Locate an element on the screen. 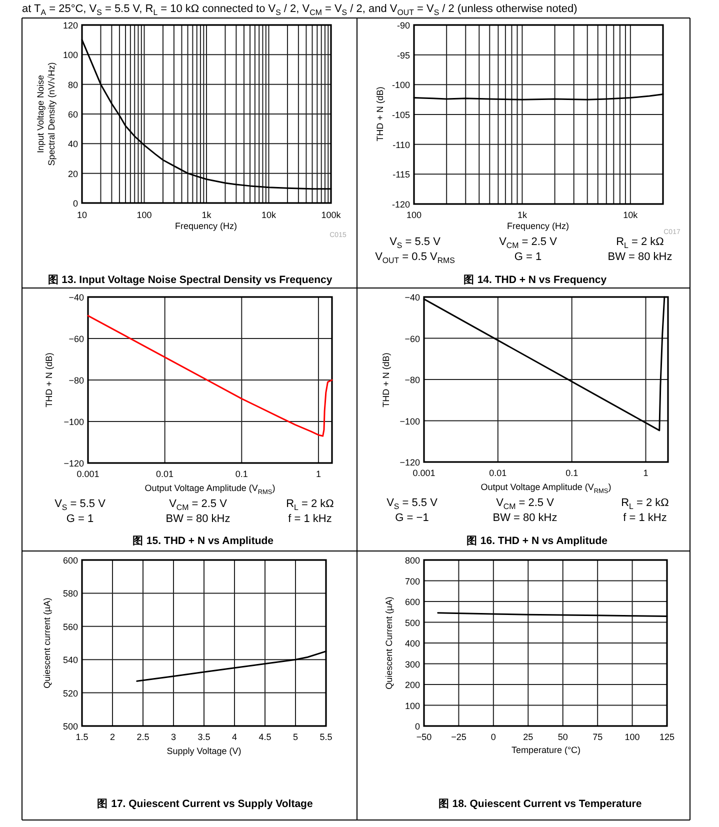 The width and height of the screenshot is (719, 827). x-tick-label: 100k is located at coordinates (331, 215).